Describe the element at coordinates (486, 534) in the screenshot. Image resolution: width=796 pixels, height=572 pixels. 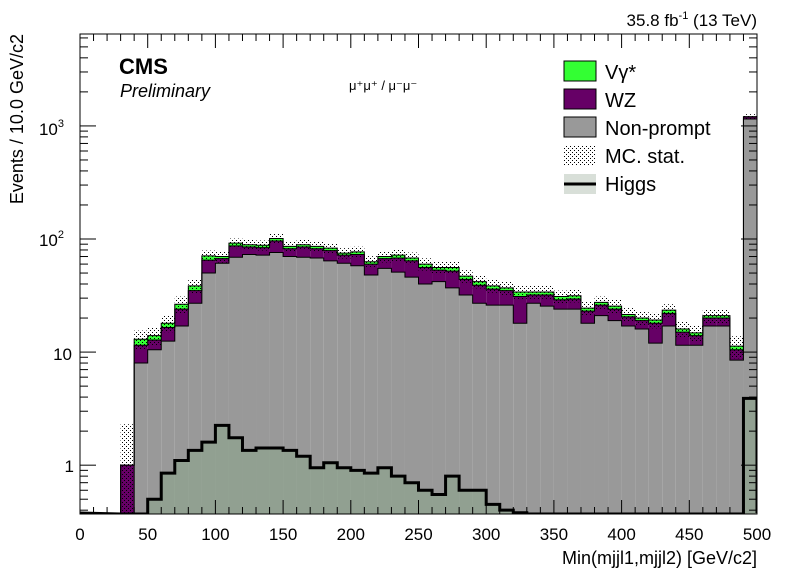
I see `x-tick-label: 300` at that location.